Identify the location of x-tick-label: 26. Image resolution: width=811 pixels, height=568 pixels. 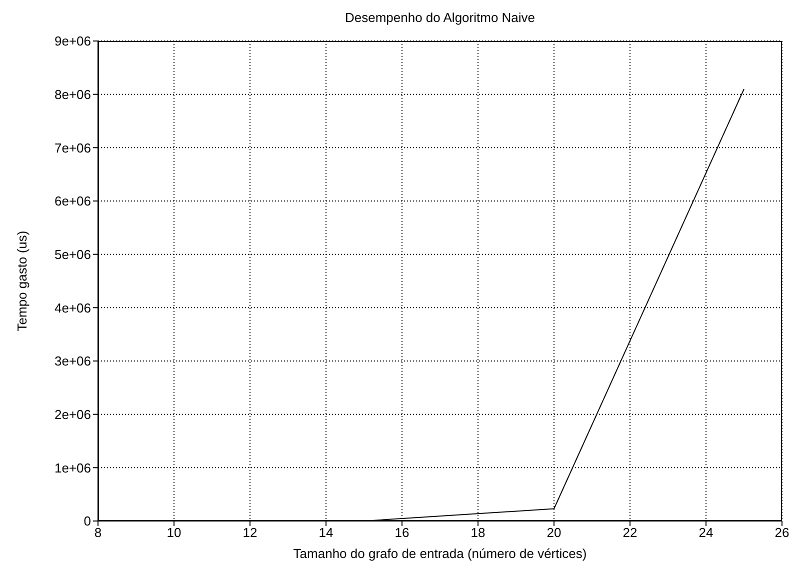
(782, 532).